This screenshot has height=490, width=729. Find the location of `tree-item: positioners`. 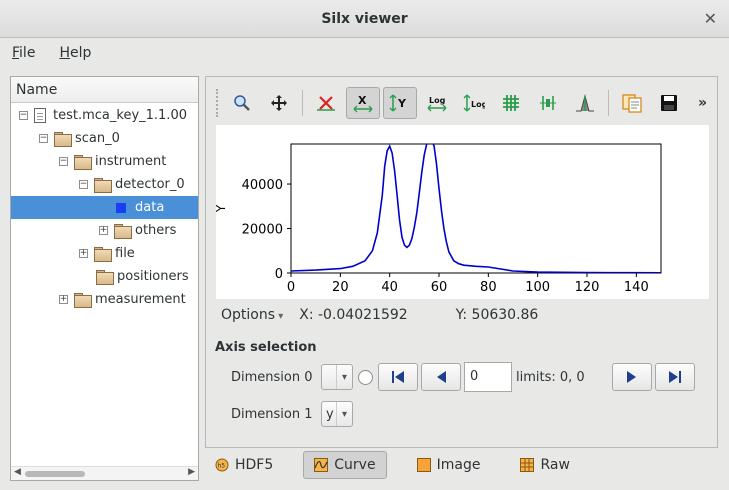

tree-item: positioners is located at coordinates (104, 276).